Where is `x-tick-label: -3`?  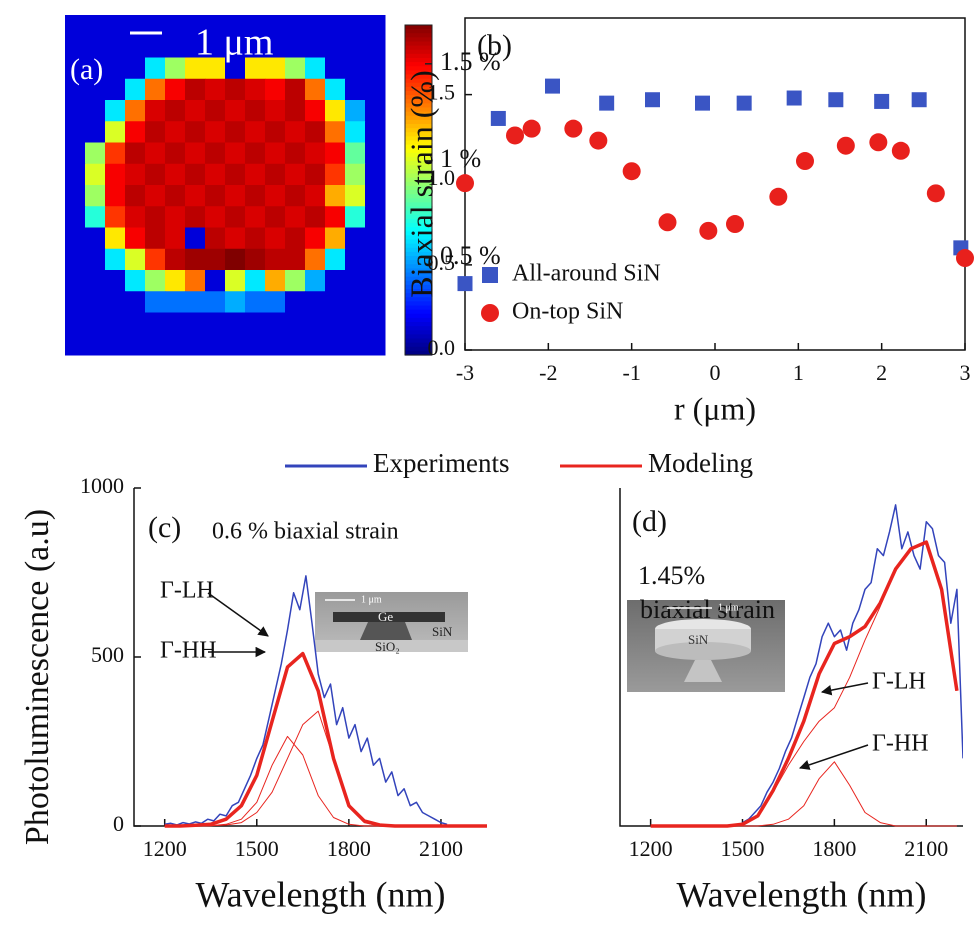
x-tick-label: -3 is located at coordinates (465, 372).